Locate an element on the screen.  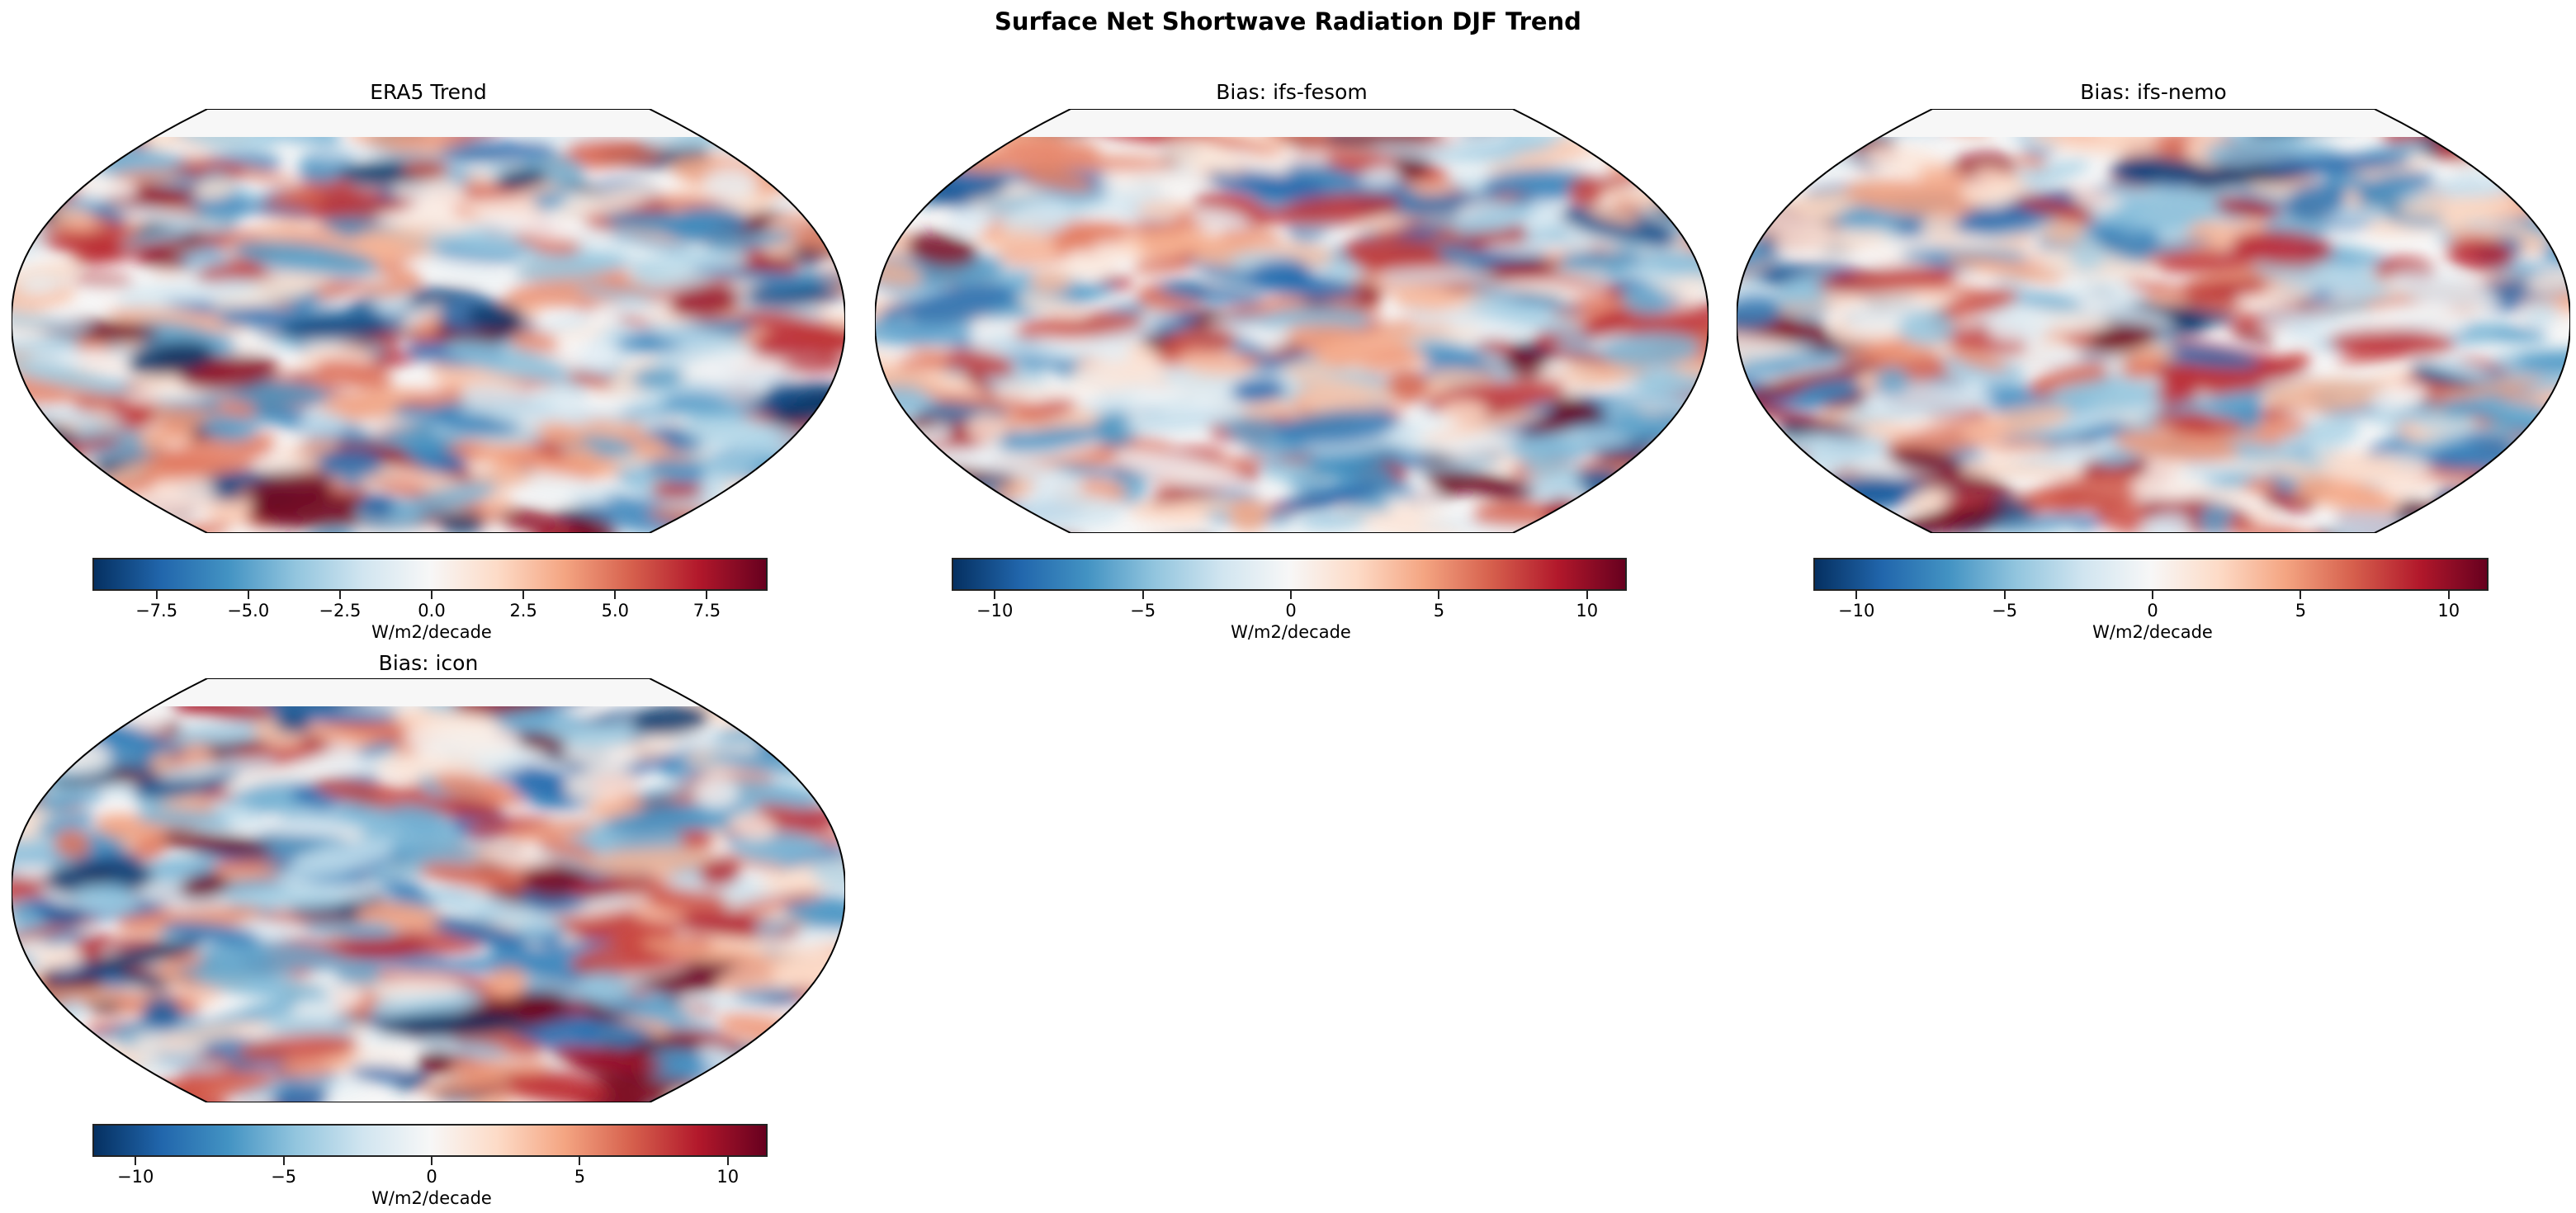
panel-title: Bias: ifs-nemo is located at coordinates (2153, 92).